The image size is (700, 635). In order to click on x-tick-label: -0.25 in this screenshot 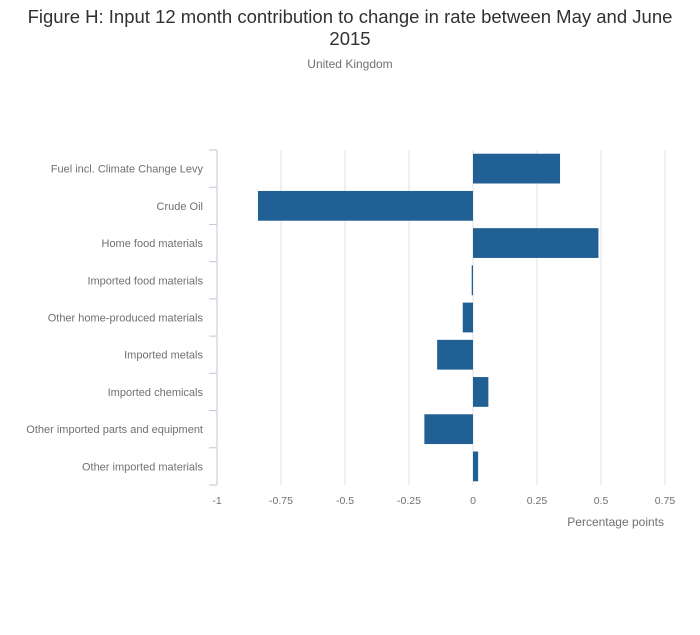, I will do `click(409, 501)`.